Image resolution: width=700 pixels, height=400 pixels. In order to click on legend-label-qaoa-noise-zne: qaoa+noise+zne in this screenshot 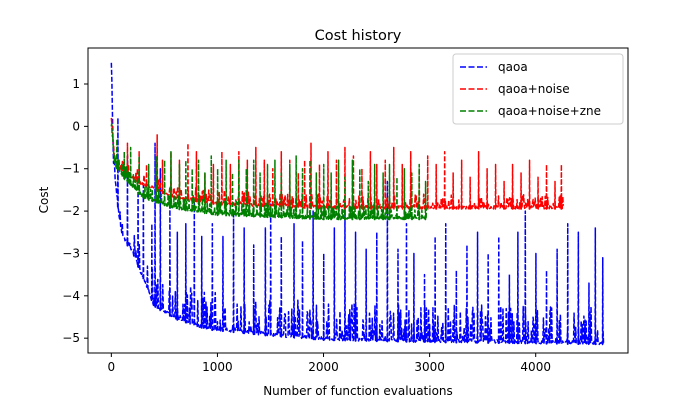, I will do `click(549, 111)`.